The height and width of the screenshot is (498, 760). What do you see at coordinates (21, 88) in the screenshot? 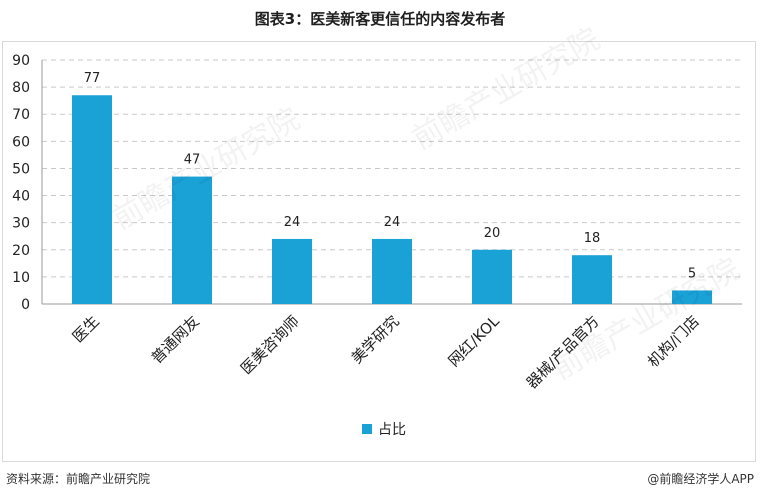
I see `y-tick-label: 80` at bounding box center [21, 88].